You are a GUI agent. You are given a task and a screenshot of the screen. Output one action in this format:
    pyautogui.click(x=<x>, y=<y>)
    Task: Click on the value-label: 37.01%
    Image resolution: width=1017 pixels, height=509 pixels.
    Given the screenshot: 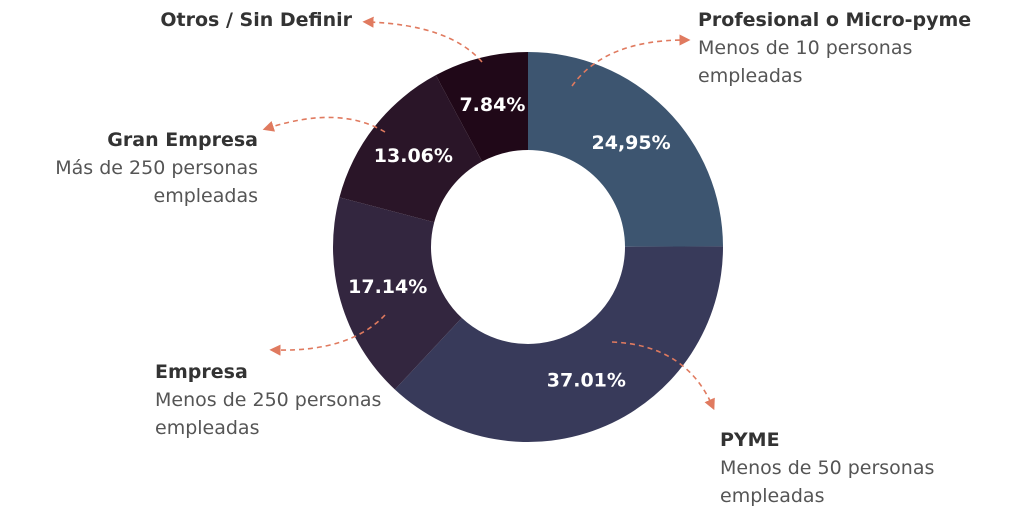 What is the action you would take?
    pyautogui.click(x=586, y=380)
    